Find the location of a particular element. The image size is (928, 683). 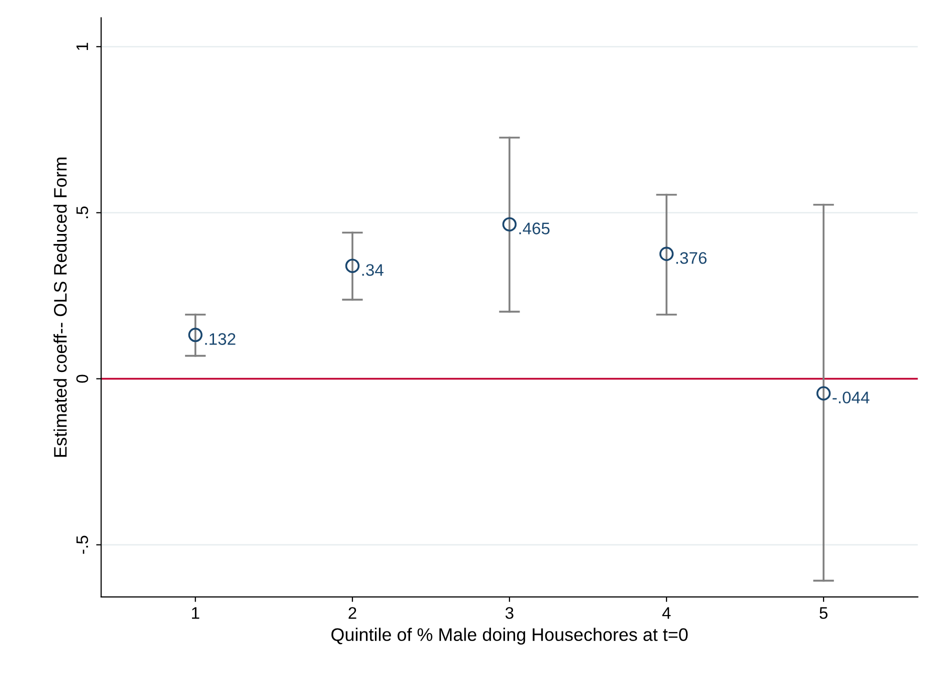

y-axis-title: Estimated coeff-- OLS Reduced Form is located at coordinates (60, 307).